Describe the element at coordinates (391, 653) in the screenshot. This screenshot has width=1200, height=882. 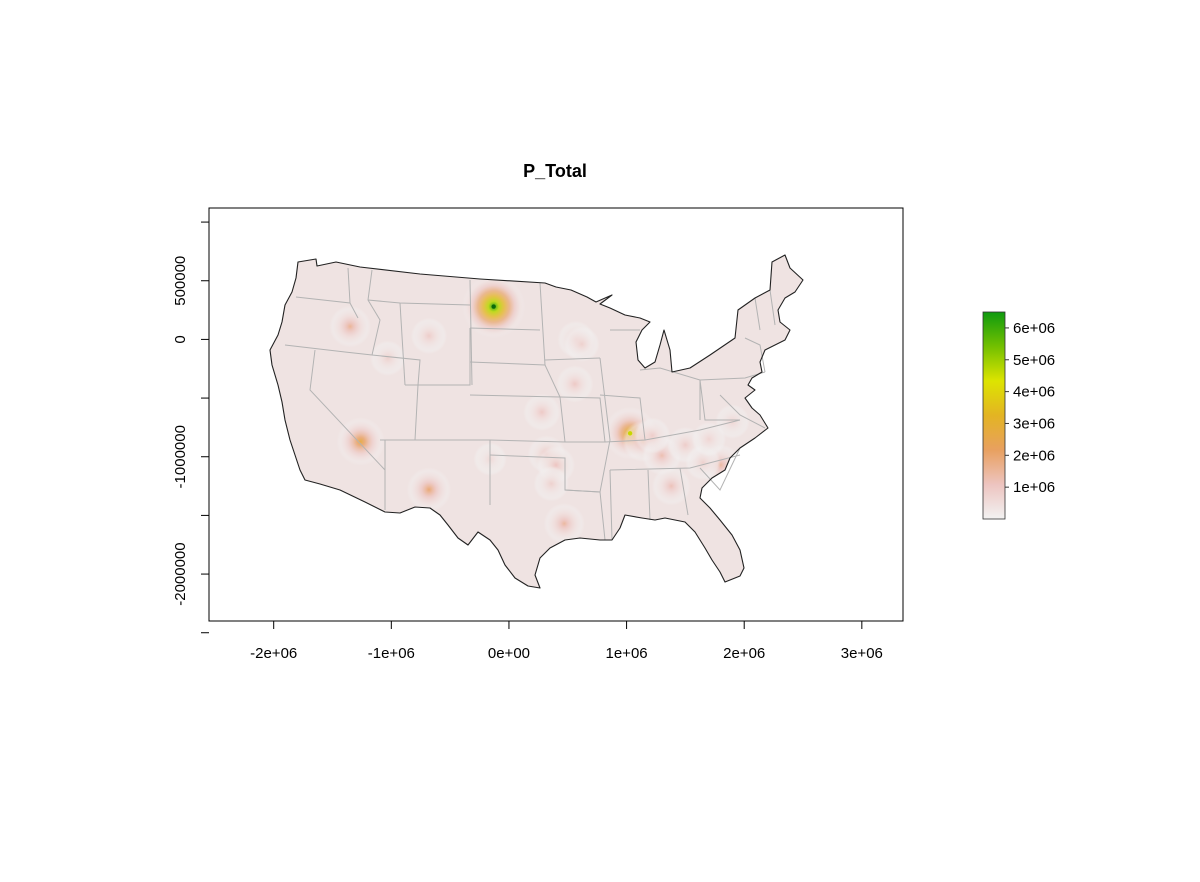
I see `x-tick-label: -1e+06` at that location.